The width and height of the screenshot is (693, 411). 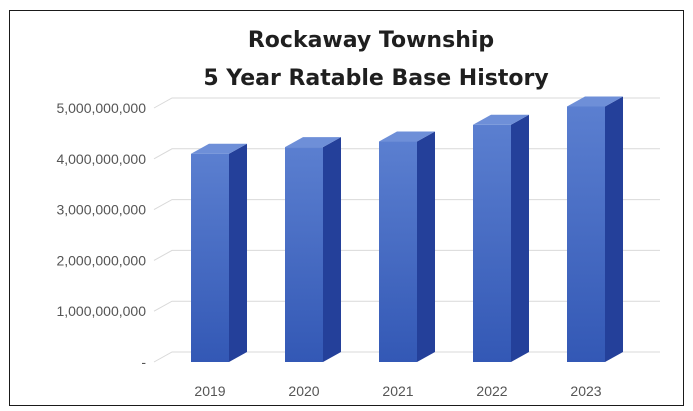 I want to click on y-tick-label: 5,000,000,000, so click(x=101, y=108).